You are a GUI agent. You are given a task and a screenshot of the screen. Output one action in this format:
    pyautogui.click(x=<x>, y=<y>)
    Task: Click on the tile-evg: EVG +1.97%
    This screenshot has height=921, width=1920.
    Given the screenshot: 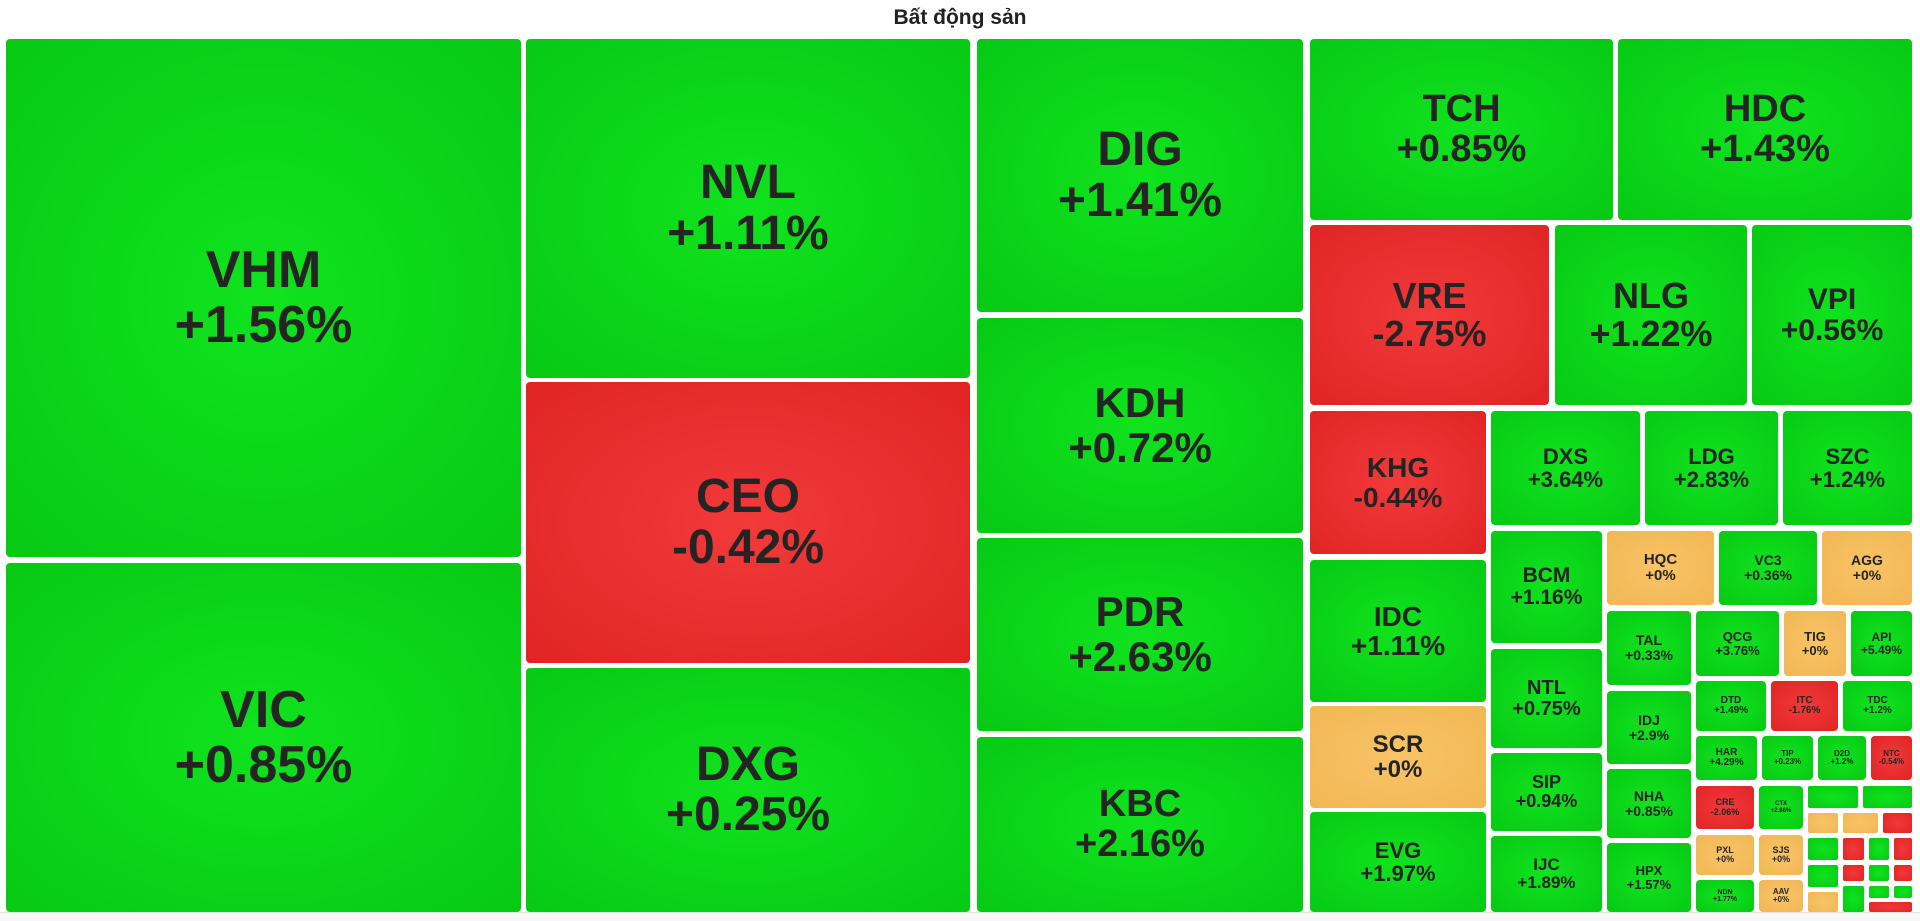 What is the action you would take?
    pyautogui.click(x=1398, y=862)
    